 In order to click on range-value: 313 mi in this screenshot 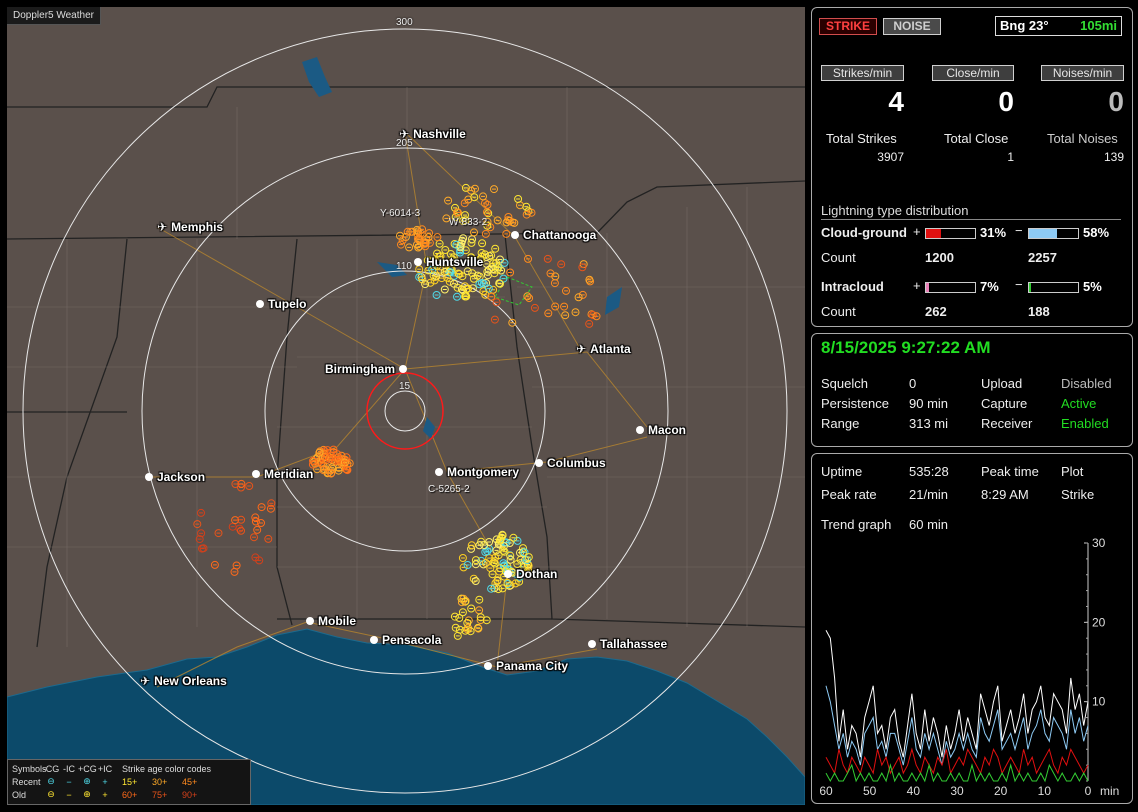, I will do `click(929, 423)`.